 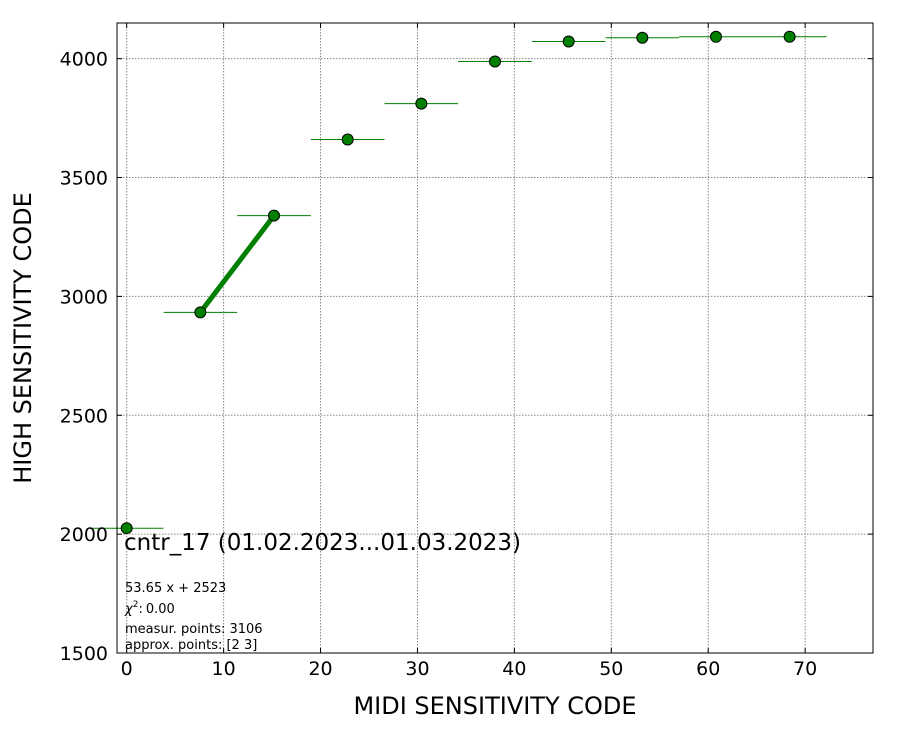 What do you see at coordinates (84, 179) in the screenshot?
I see `y-tick-label: 3500` at bounding box center [84, 179].